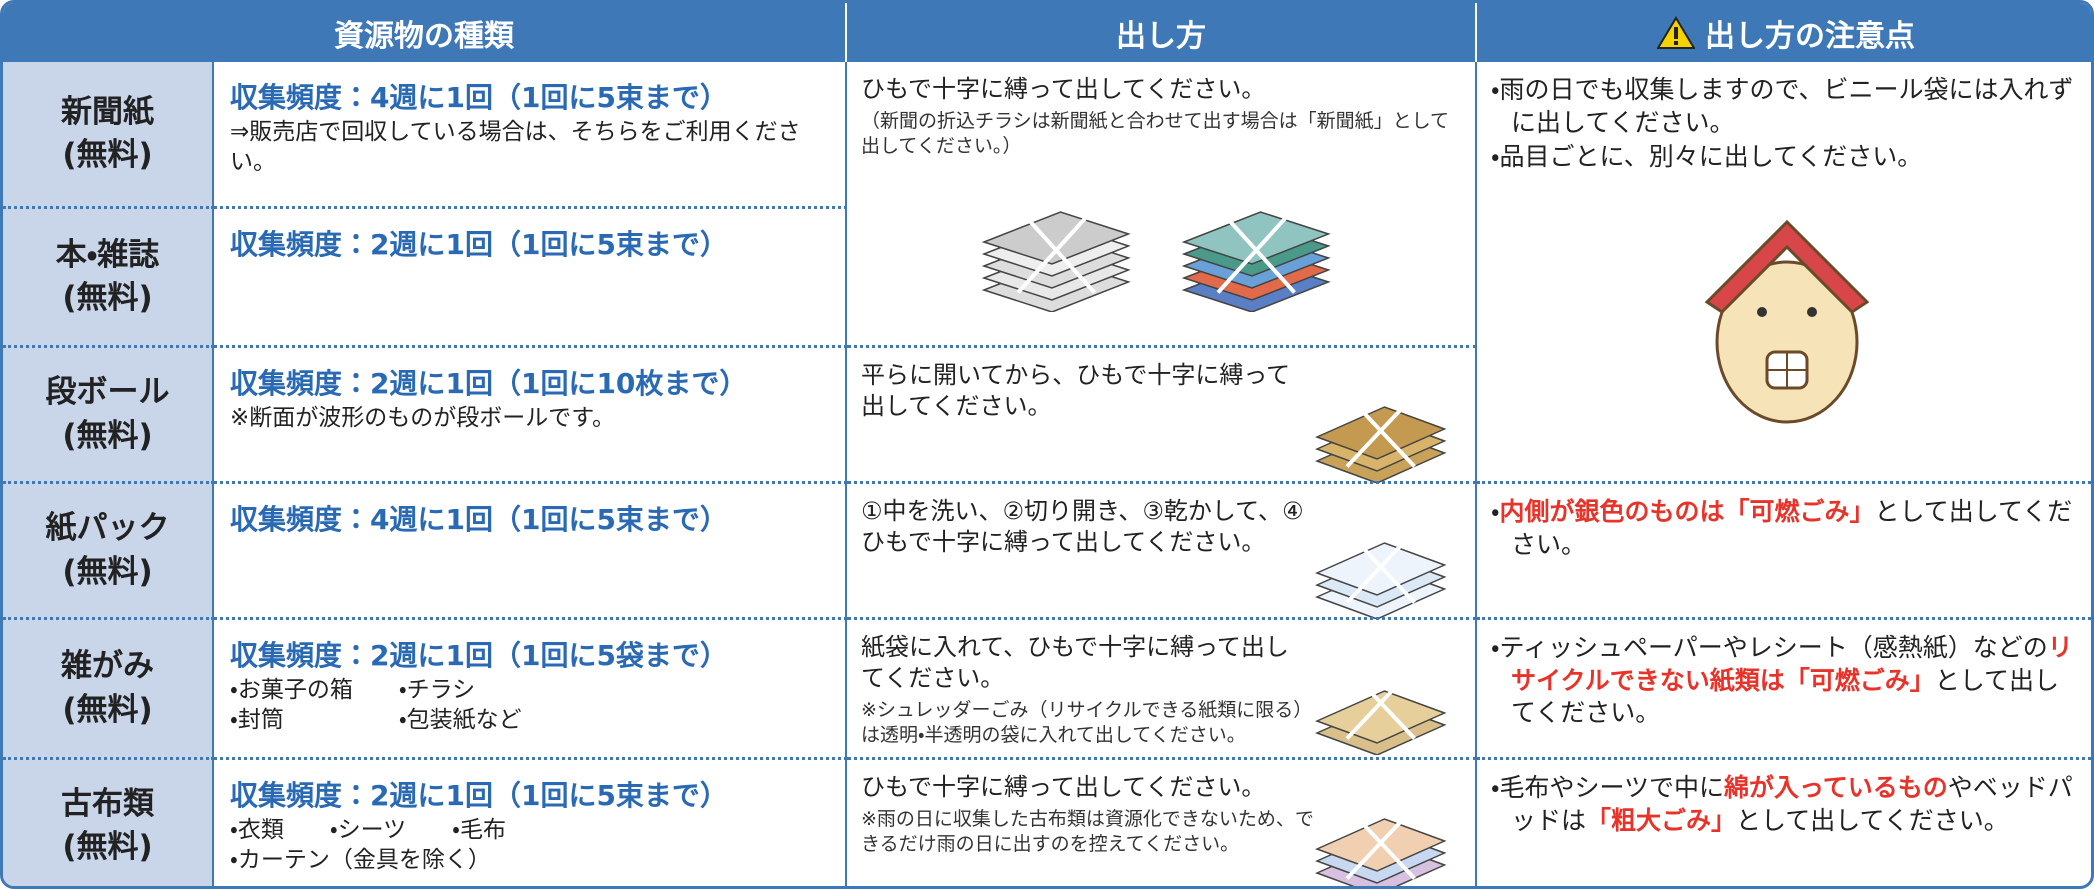  I want to click on column-header-text: 出し方, so click(1161, 36).